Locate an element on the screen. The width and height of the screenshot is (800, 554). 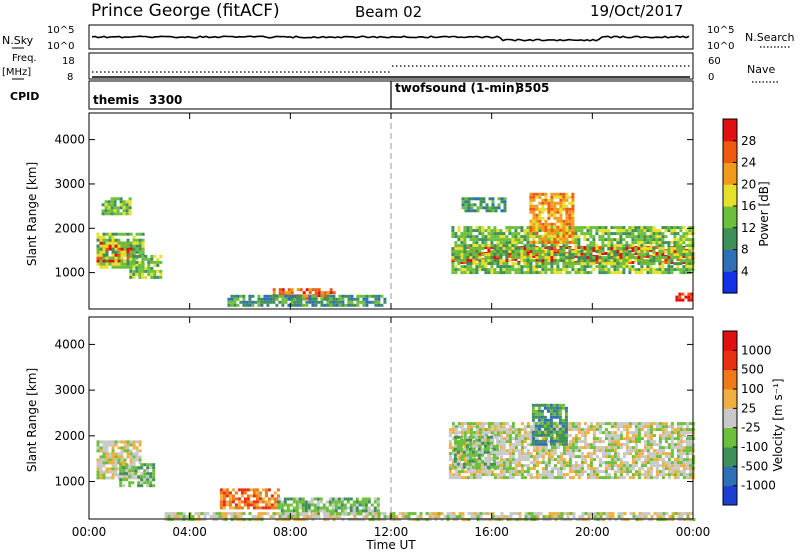
velocity-colorbar-tick-label: -1000 is located at coordinates (758, 486).